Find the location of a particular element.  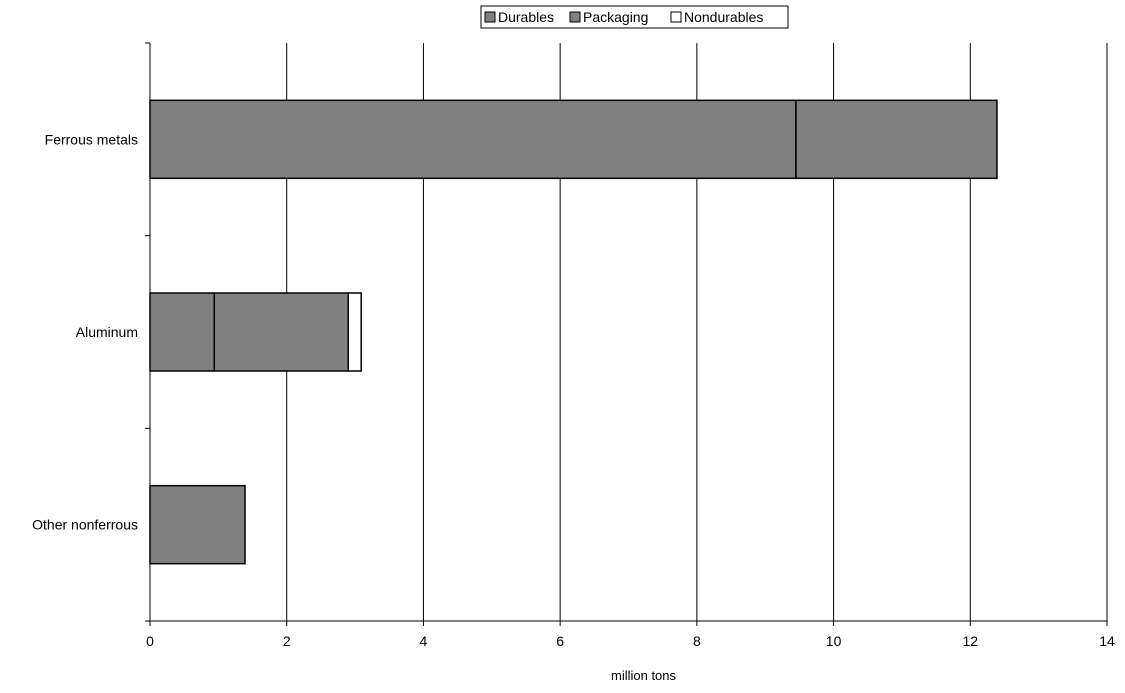

x-tick-label-4: 4 is located at coordinates (424, 641).